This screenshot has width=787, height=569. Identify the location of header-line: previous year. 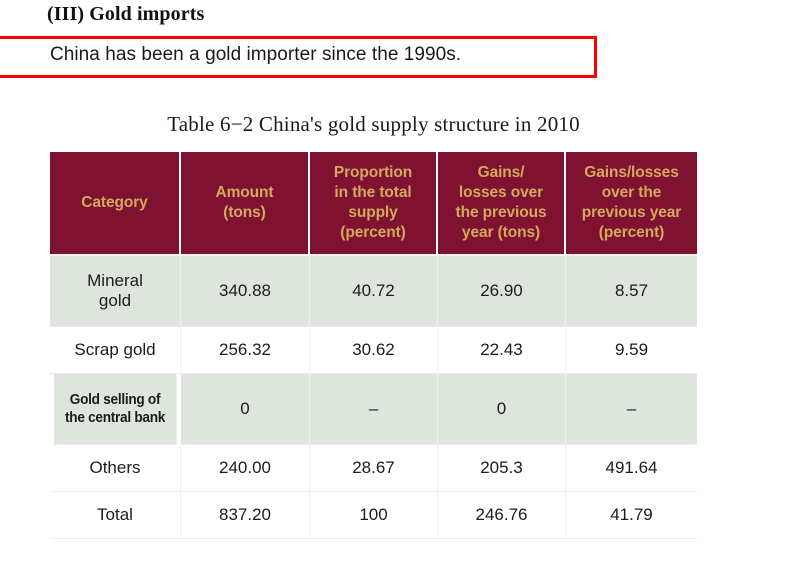
(631, 212).